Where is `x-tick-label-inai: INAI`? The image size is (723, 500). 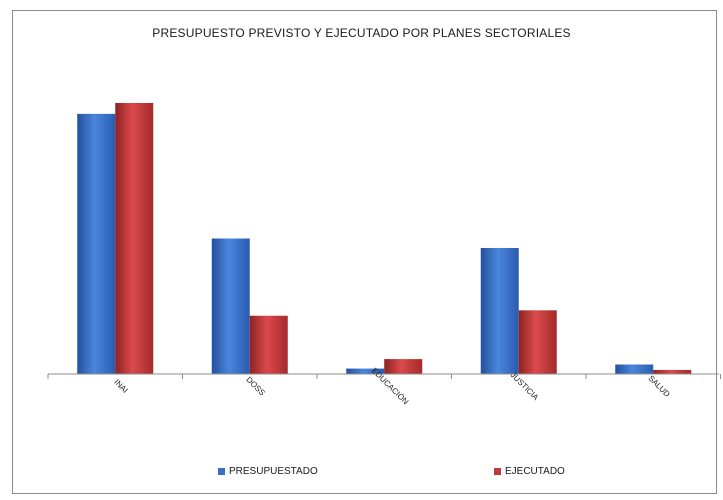
x-tick-label-inai: INAI is located at coordinates (120, 386).